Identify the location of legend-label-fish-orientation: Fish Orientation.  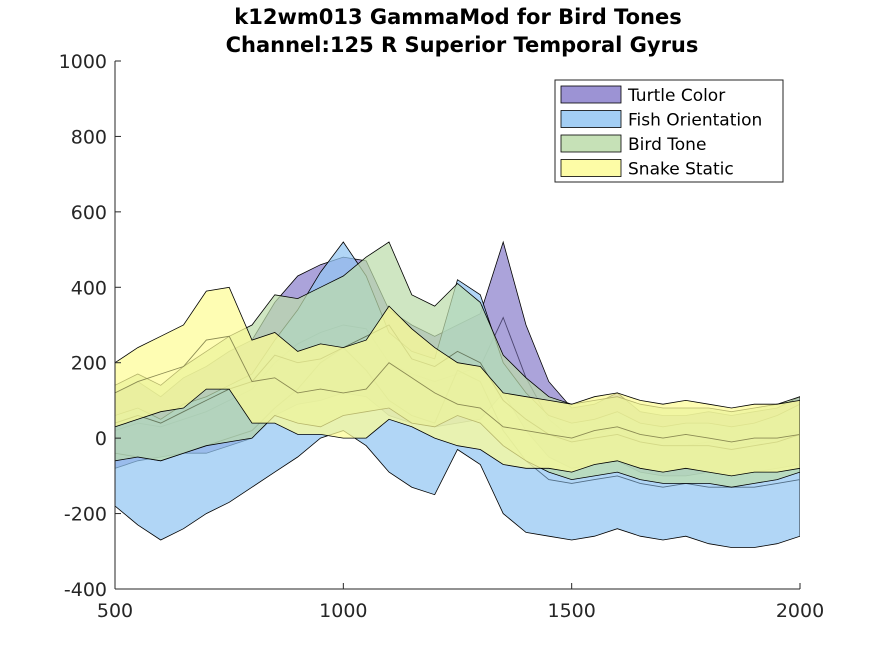
(695, 121).